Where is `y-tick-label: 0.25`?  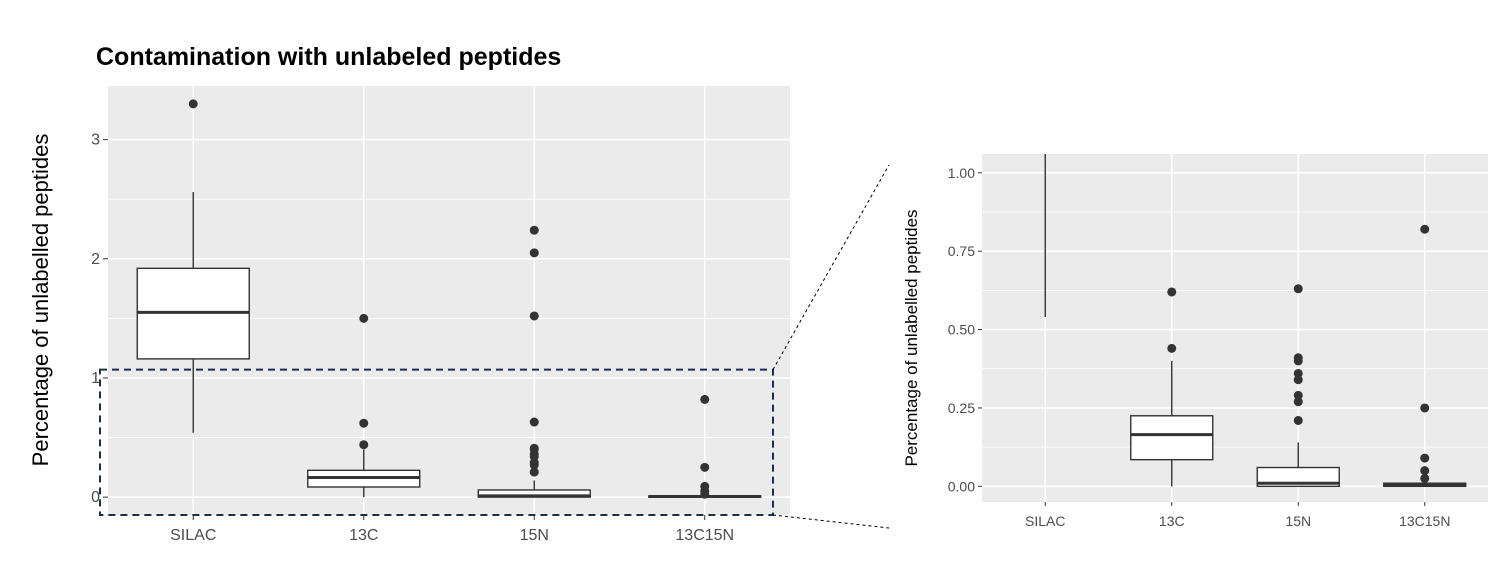 y-tick-label: 0.25 is located at coordinates (961, 408).